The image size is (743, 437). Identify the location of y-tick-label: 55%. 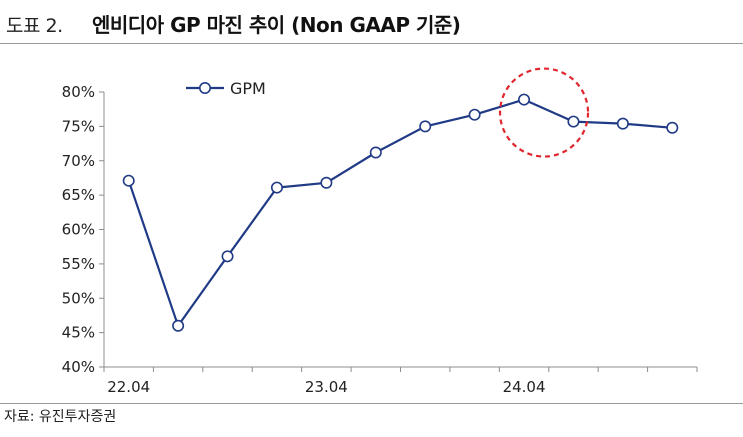
(78, 264).